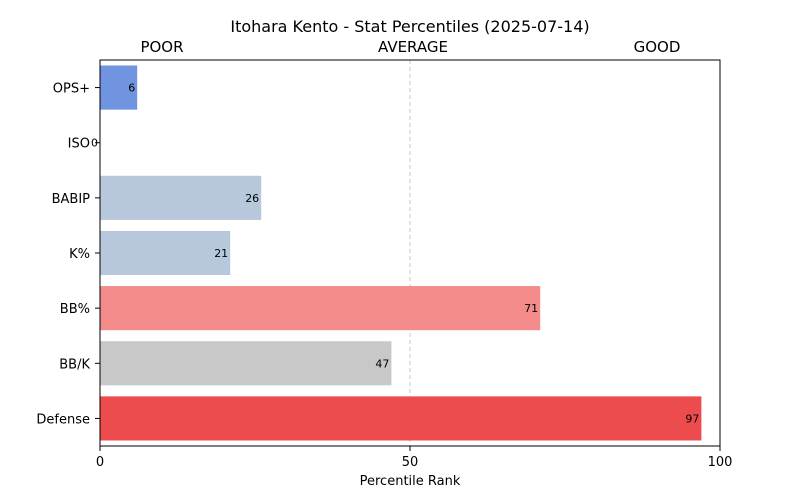 This screenshot has height=504, width=800. I want to click on zone-label-poor: POOR, so click(161, 47).